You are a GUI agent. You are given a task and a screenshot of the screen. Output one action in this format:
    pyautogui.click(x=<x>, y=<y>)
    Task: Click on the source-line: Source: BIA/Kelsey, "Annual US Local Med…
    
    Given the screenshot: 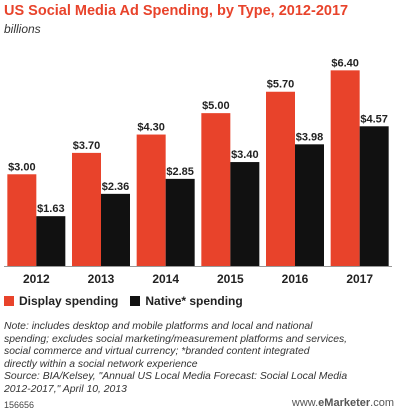 What is the action you would take?
    pyautogui.click(x=176, y=377)
    